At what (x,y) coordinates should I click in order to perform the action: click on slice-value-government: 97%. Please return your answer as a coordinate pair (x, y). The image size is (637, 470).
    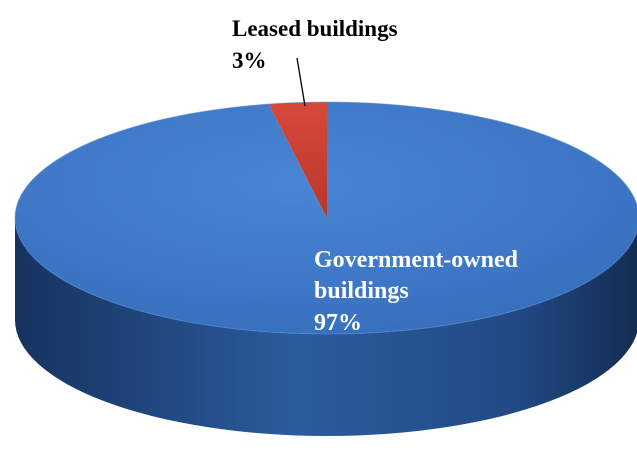
    Looking at the image, I should click on (338, 323).